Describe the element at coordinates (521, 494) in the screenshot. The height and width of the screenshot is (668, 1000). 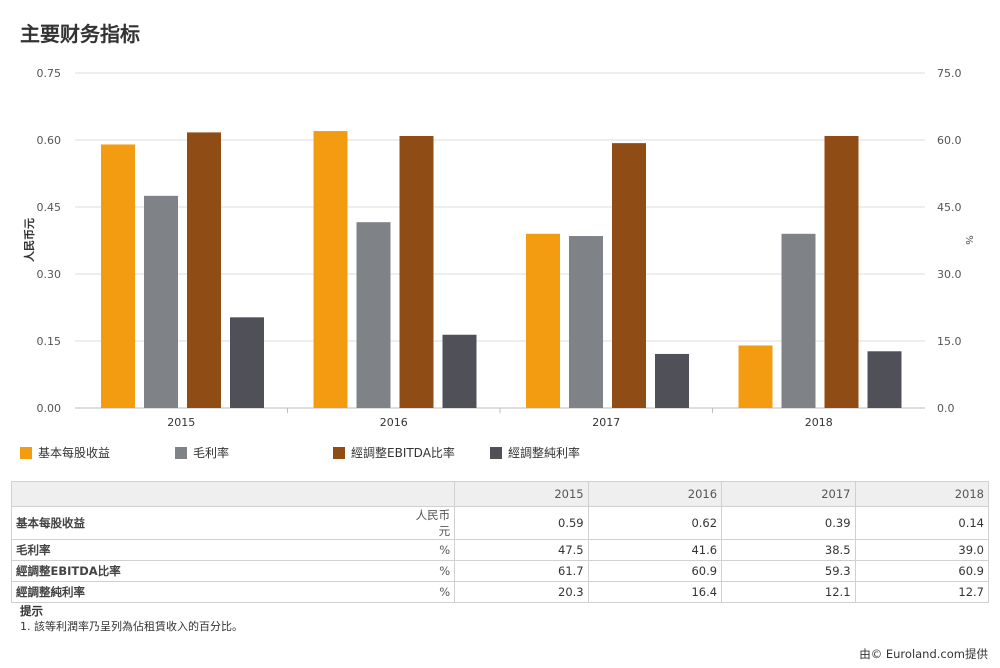
I see `table-header-cell: 2015` at that location.